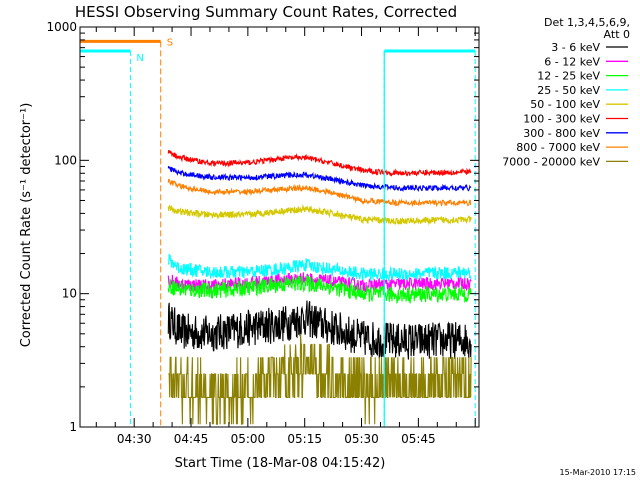 The image size is (640, 480). I want to click on legend-label-2: 12 - 25 keV, so click(568, 76).